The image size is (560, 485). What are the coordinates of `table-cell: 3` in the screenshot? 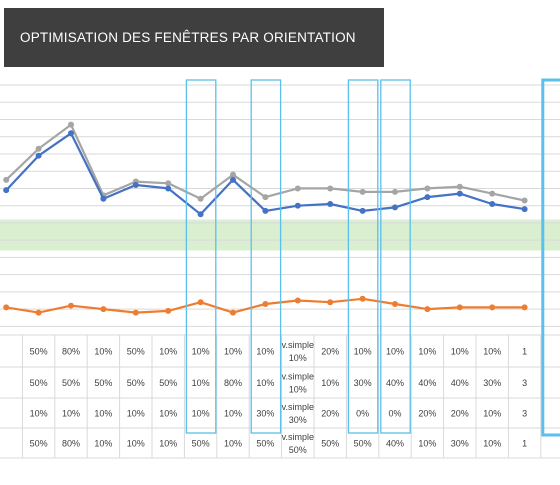 It's located at (524, 414).